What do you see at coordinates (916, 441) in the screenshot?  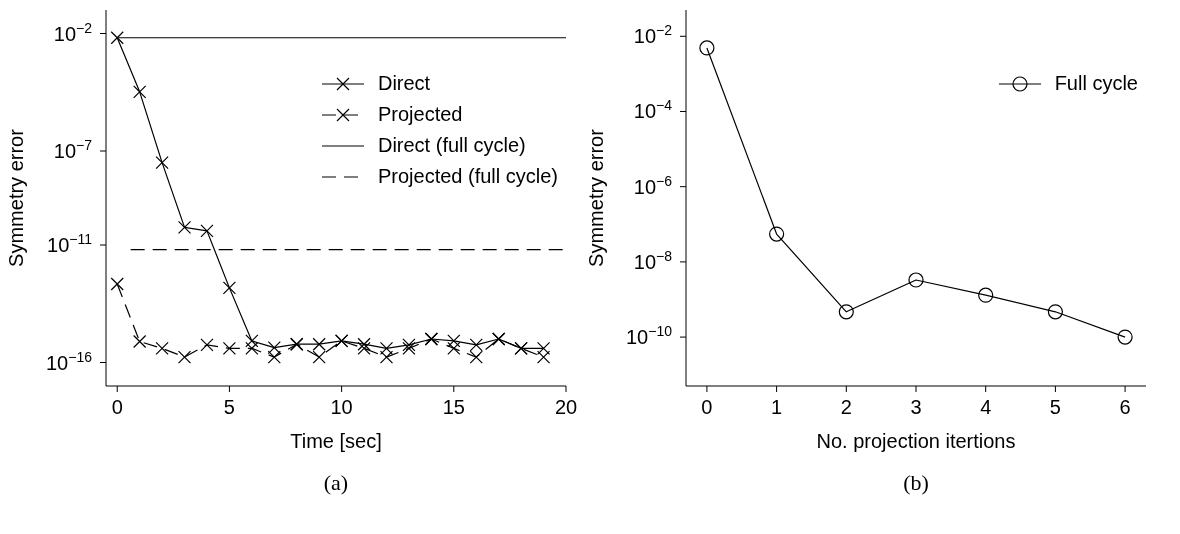 I see `x-axis-title: No. projection itertions` at bounding box center [916, 441].